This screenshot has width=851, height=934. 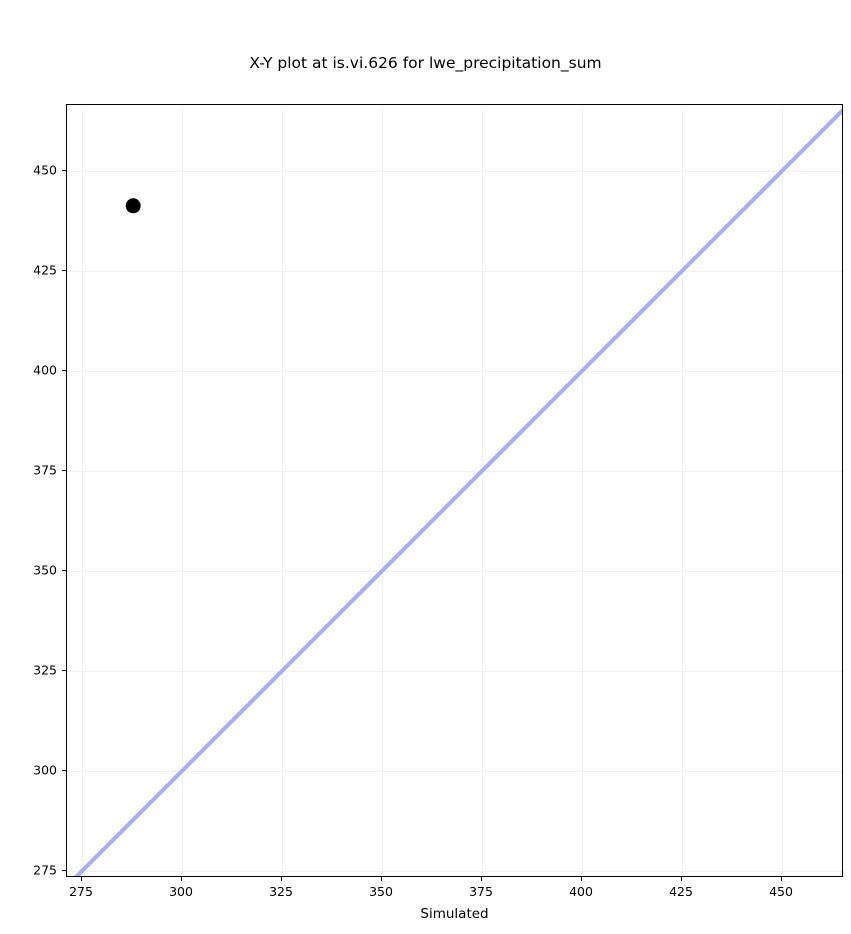 I want to click on x-tick-label: 300, so click(x=181, y=891).